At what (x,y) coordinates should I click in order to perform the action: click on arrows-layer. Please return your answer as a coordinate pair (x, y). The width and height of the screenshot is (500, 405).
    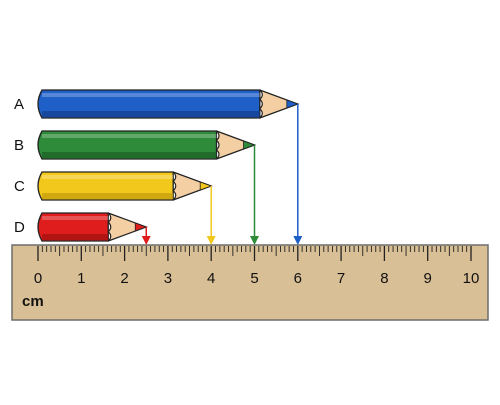
    Looking at the image, I should click on (222, 174).